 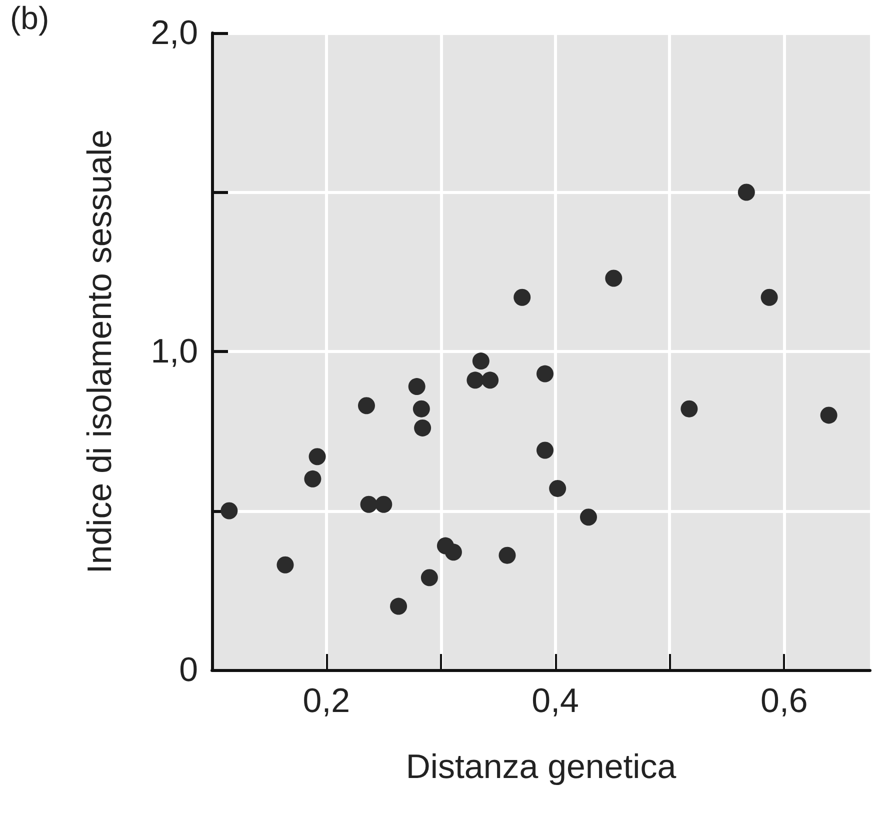 I want to click on x-tick-label: 0,4, so click(x=555, y=701).